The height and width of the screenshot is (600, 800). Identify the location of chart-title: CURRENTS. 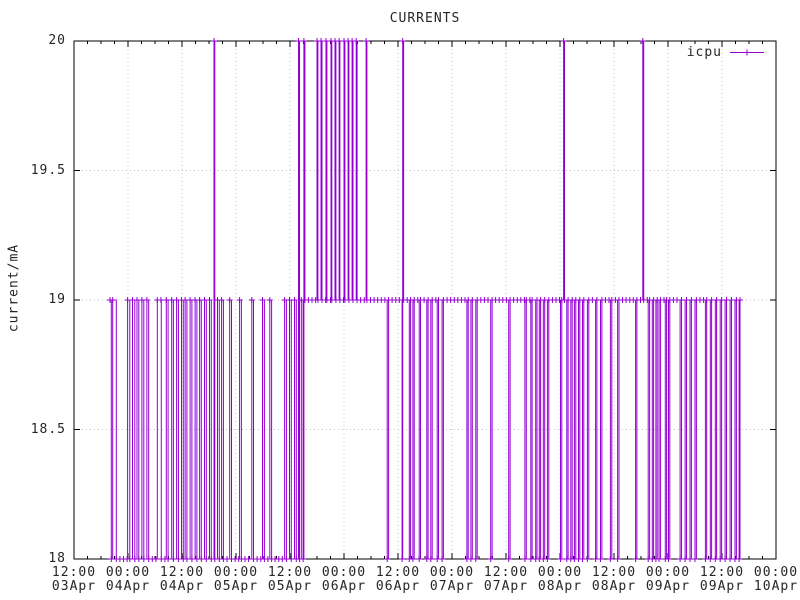
(425, 18).